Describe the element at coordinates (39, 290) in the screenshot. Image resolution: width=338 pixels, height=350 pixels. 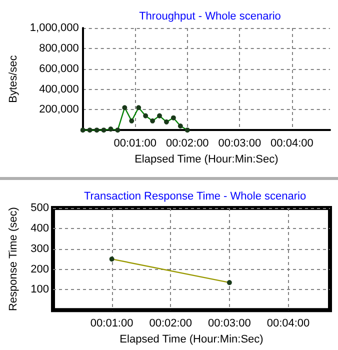
I see `y-tick-label: 100` at that location.